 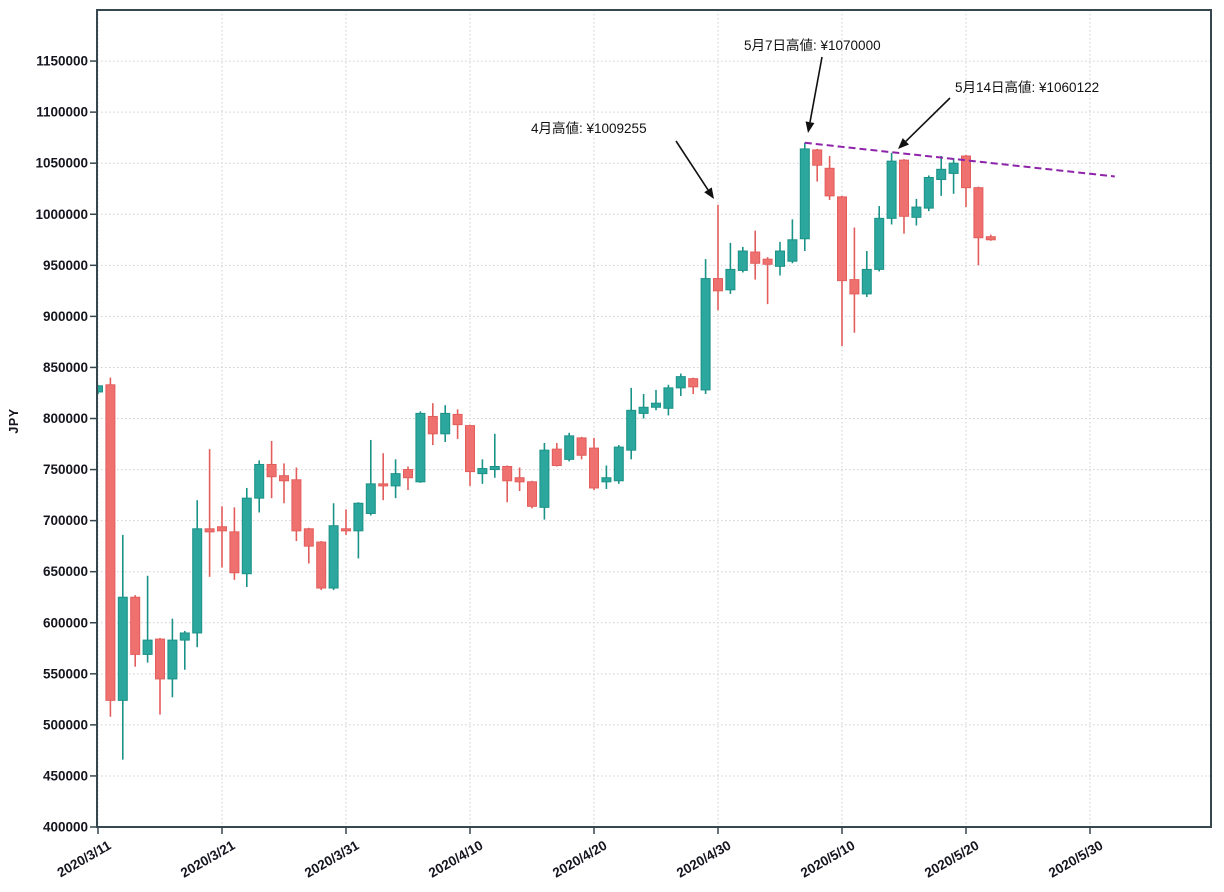 I want to click on candle-2020/3/24, so click(x=259, y=486).